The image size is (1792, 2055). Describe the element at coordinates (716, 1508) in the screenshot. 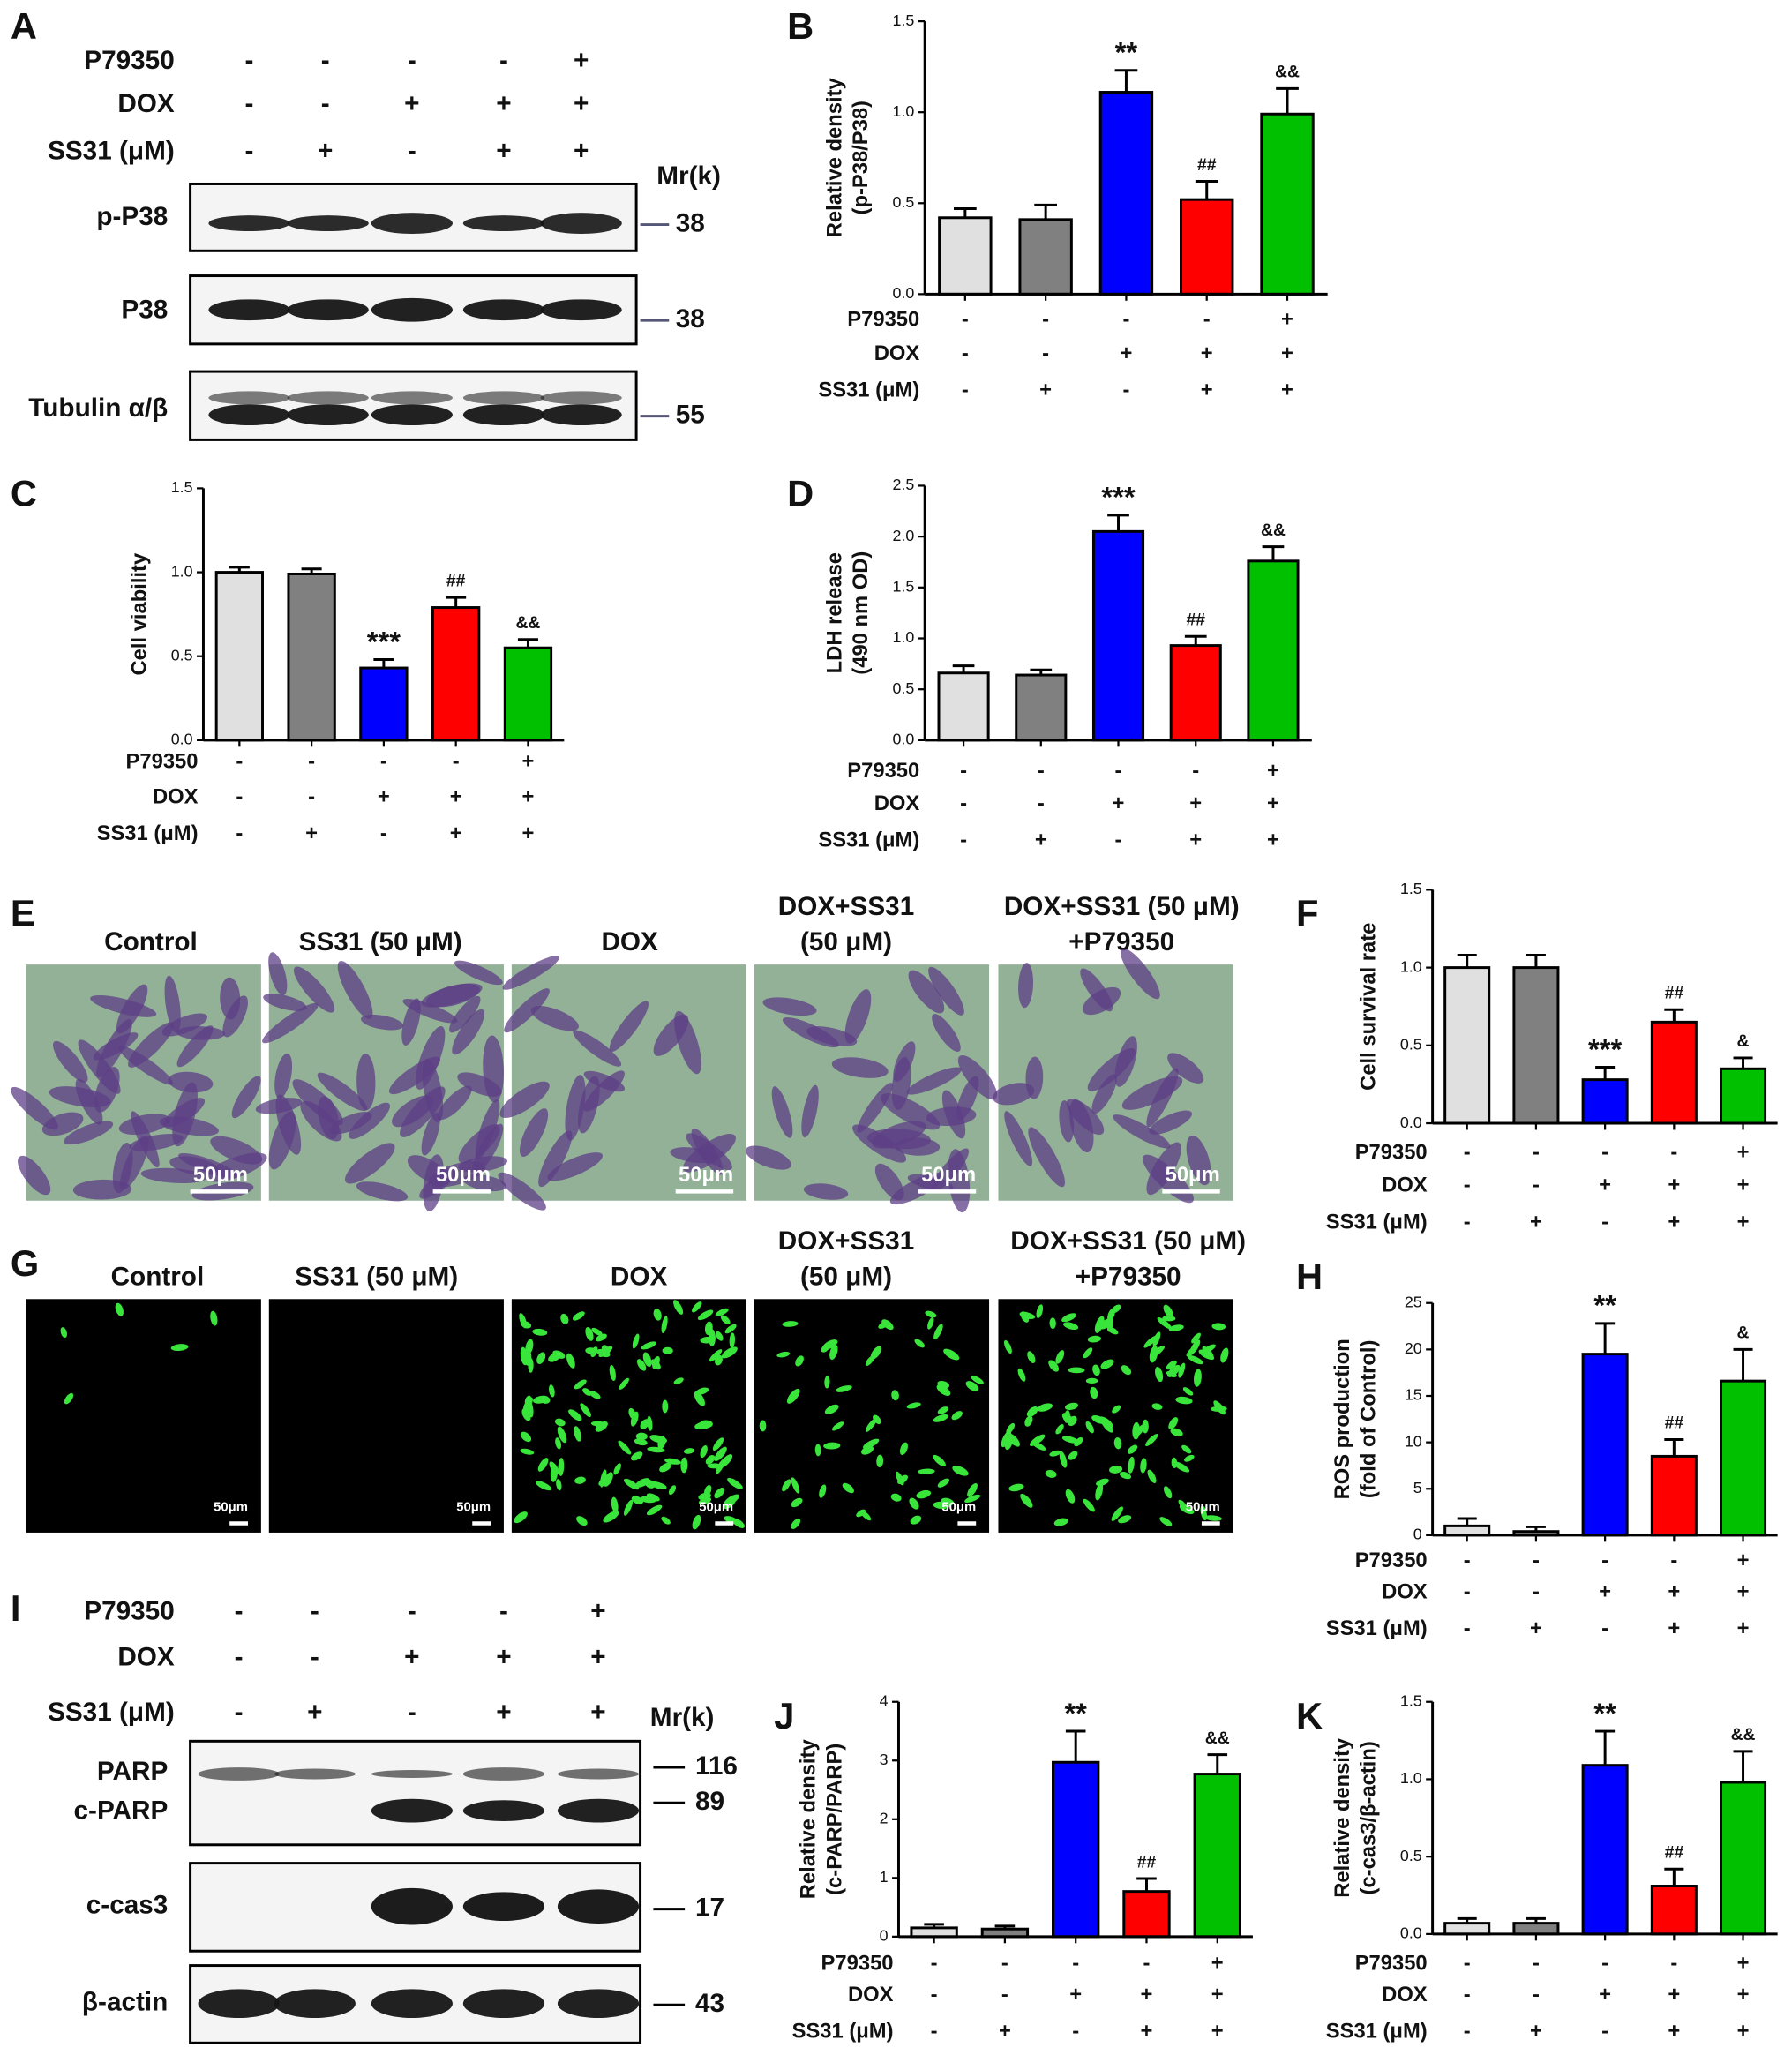

I see `scale-bar-label: 50μm` at that location.